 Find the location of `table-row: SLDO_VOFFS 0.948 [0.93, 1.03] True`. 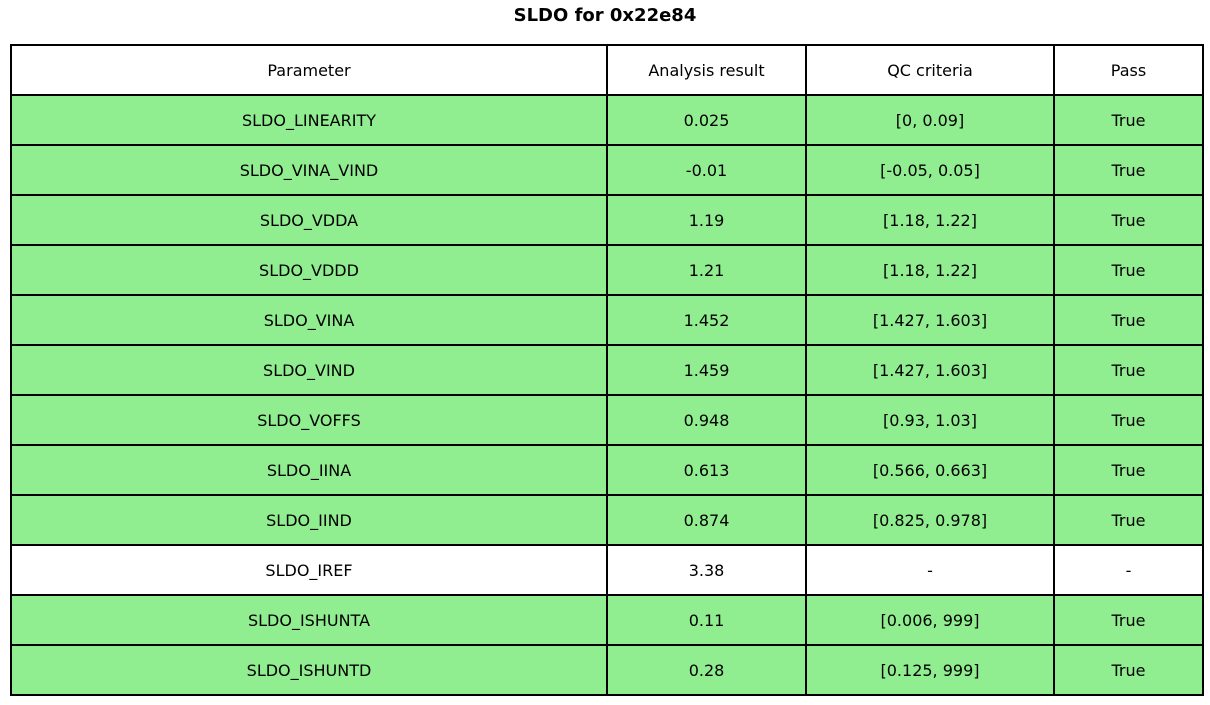

table-row: SLDO_VOFFS 0.948 [0.93, 1.03] True is located at coordinates (607, 420).